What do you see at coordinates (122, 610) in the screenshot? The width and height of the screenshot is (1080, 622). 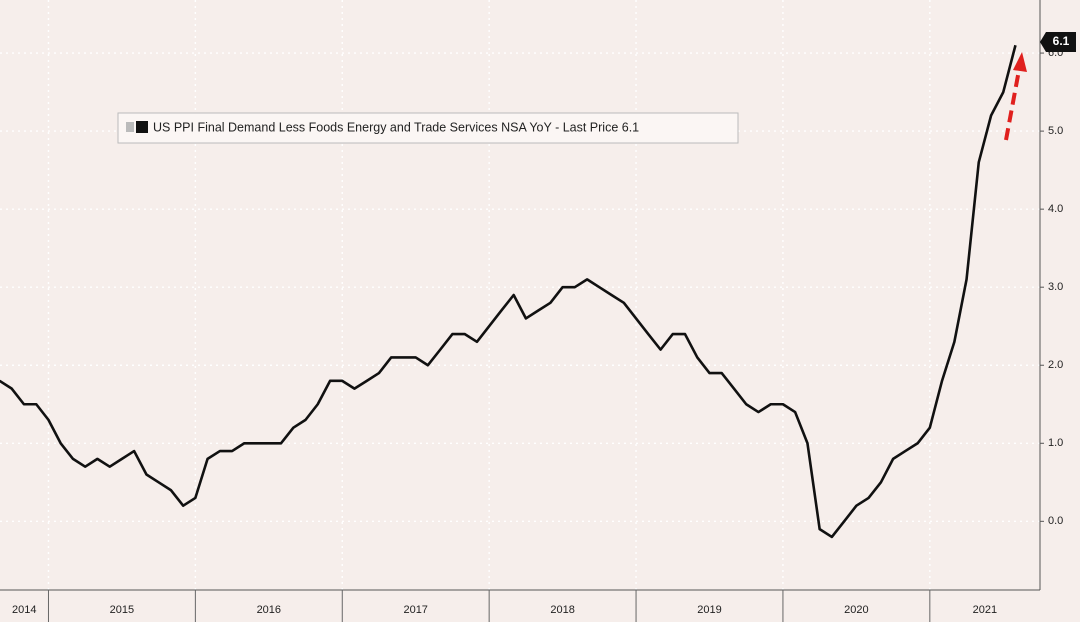 I see `x-tick-label: 2015` at bounding box center [122, 610].